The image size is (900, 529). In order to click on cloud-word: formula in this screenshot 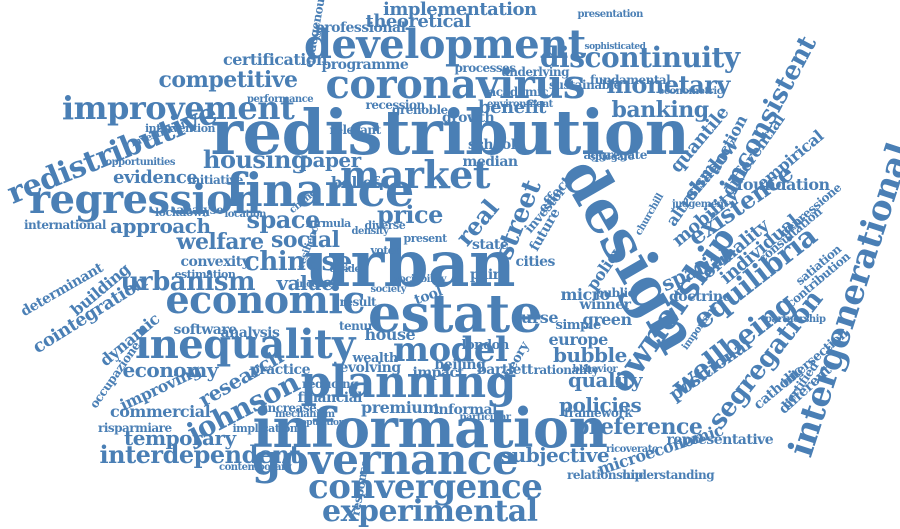, I will do `click(328, 223)`.